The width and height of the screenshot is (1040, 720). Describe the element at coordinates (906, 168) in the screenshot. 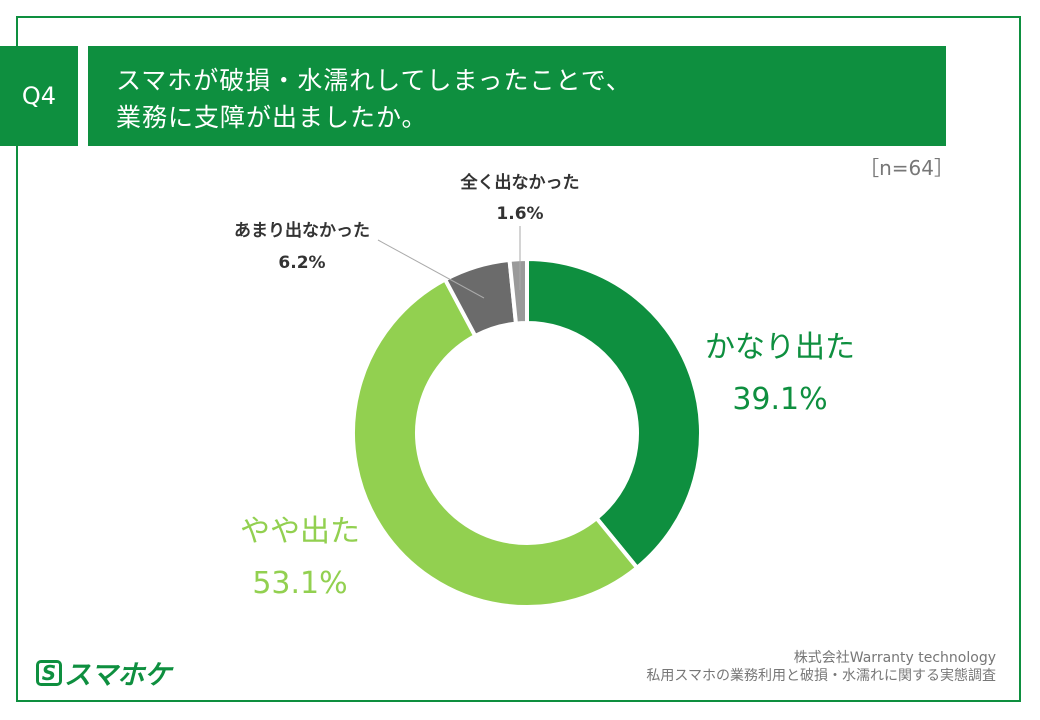

I see `sample-size-label: ［n=64］` at that location.